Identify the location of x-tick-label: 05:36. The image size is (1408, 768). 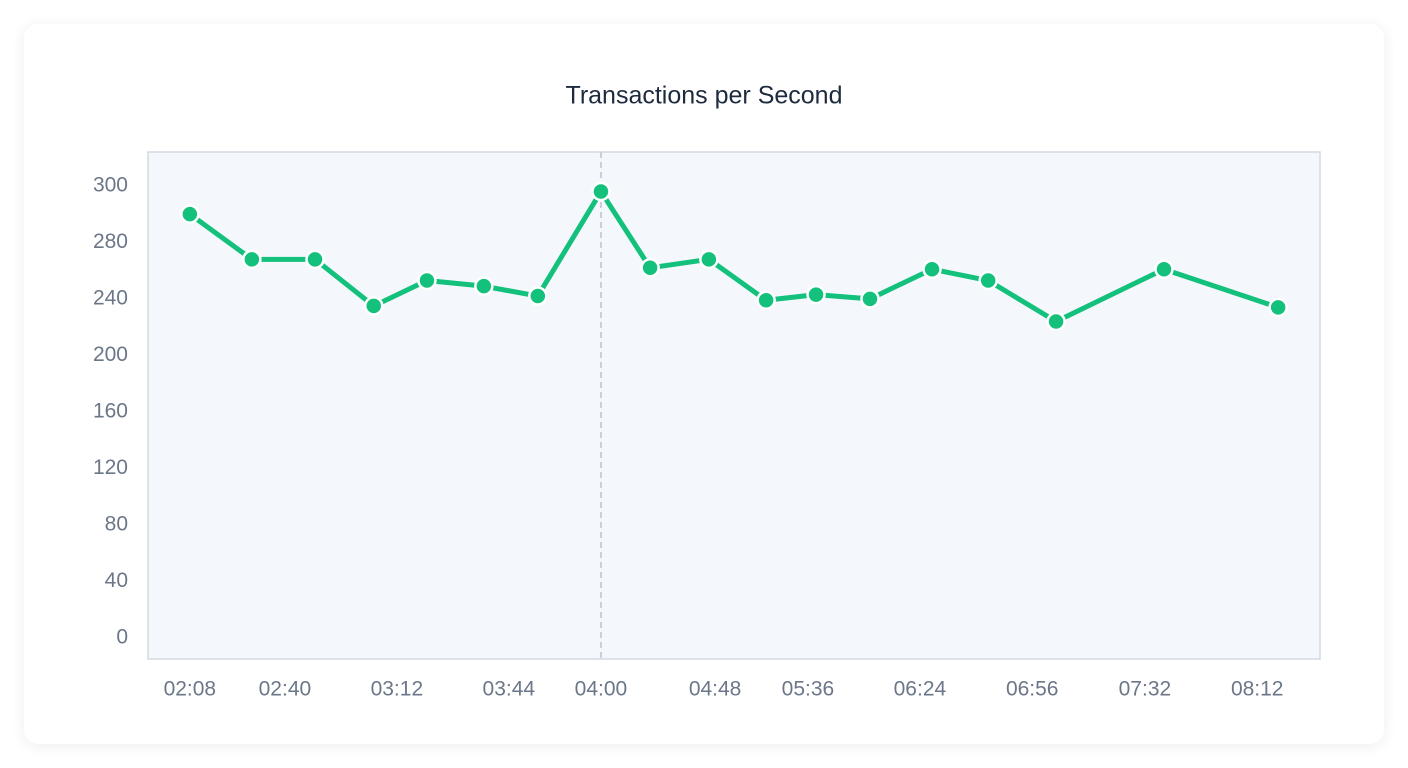
(808, 689).